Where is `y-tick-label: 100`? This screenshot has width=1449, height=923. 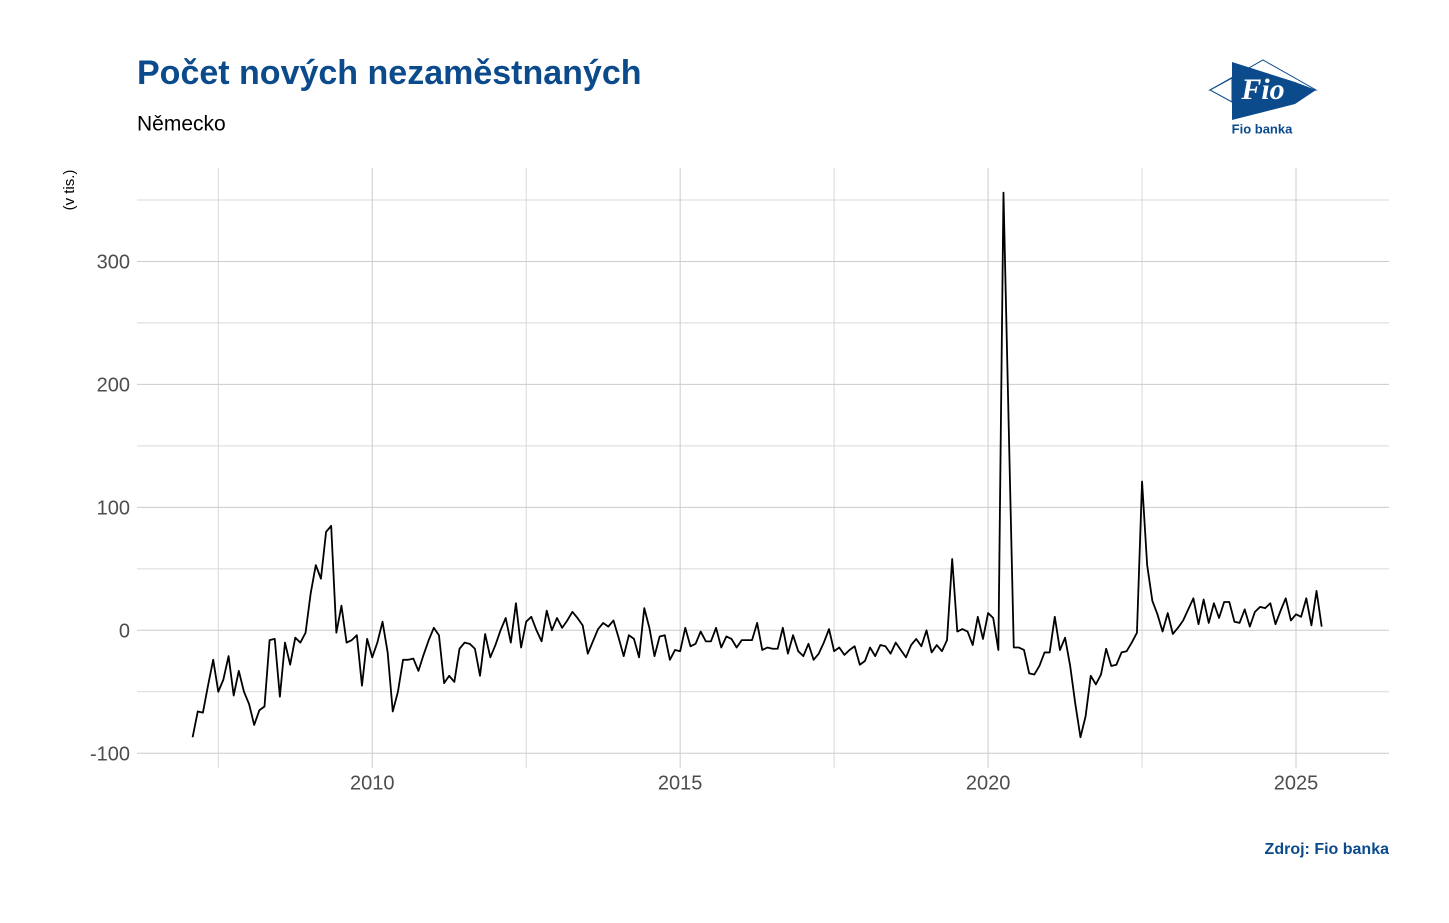 y-tick-label: 100 is located at coordinates (113, 509).